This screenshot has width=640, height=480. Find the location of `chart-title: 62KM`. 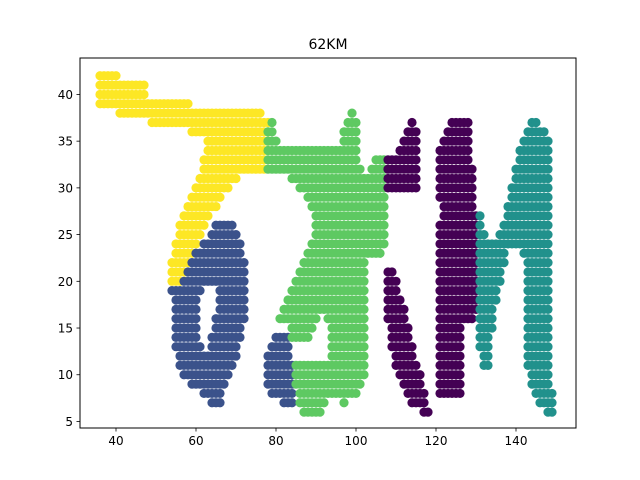

chart-title: 62KM is located at coordinates (327, 45).